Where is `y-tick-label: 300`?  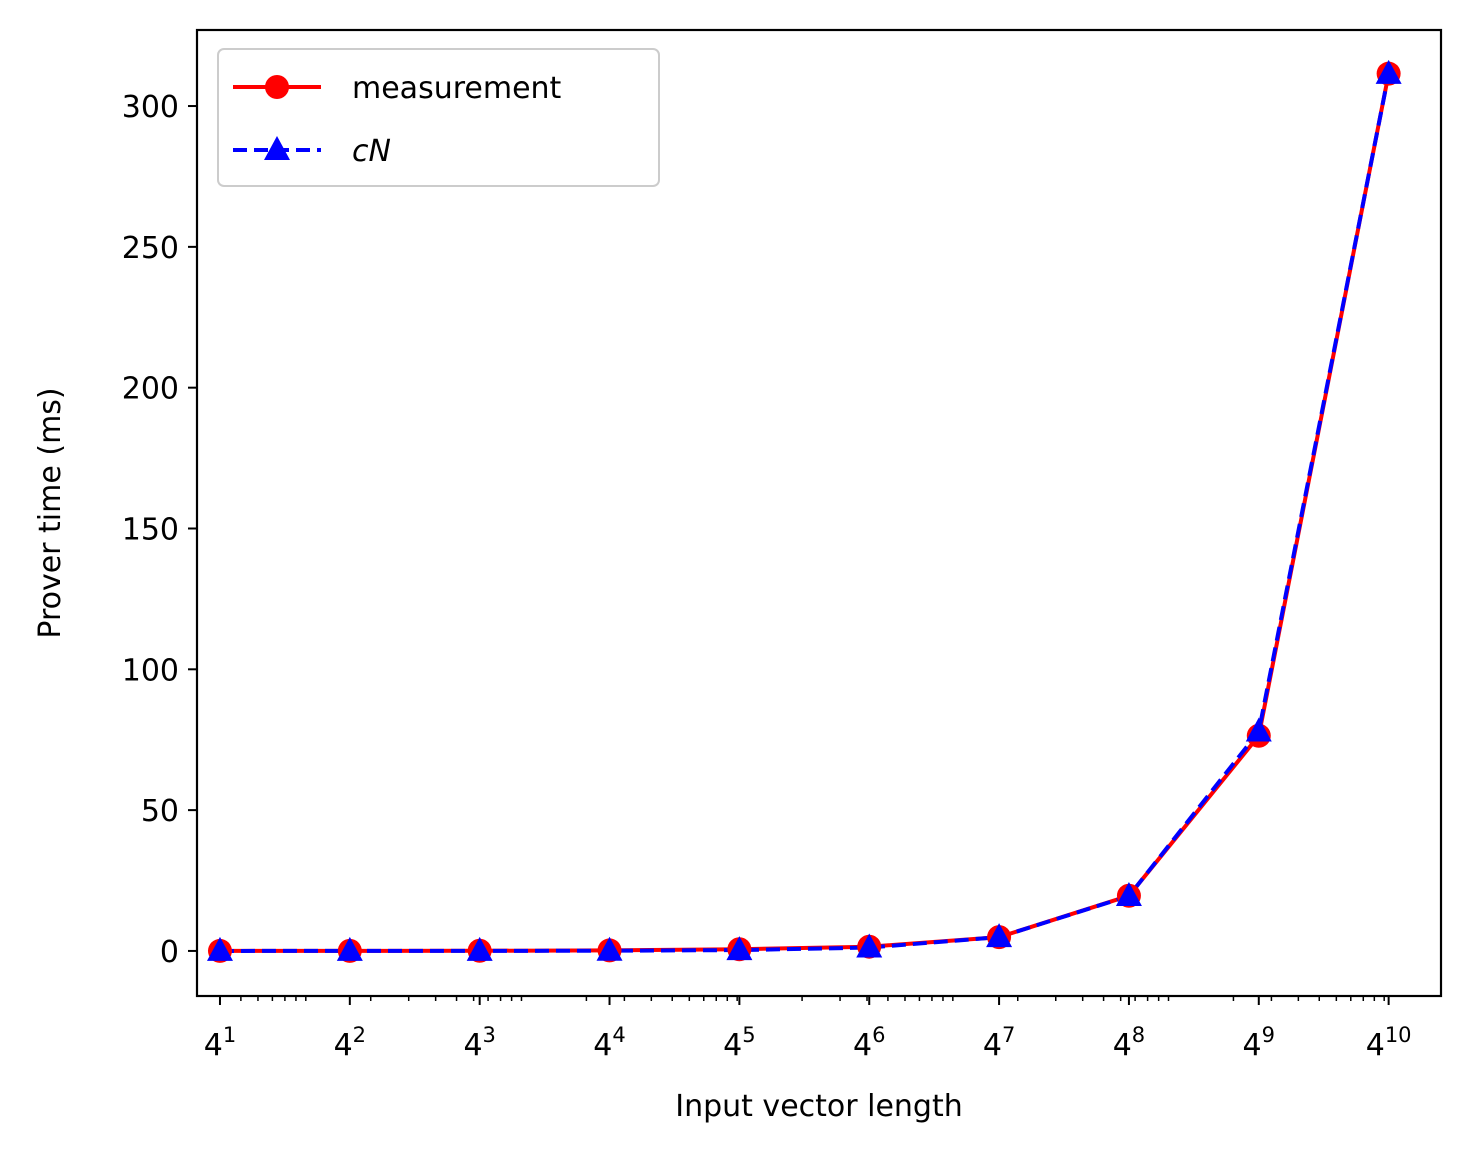 y-tick-label: 300 is located at coordinates (150, 107).